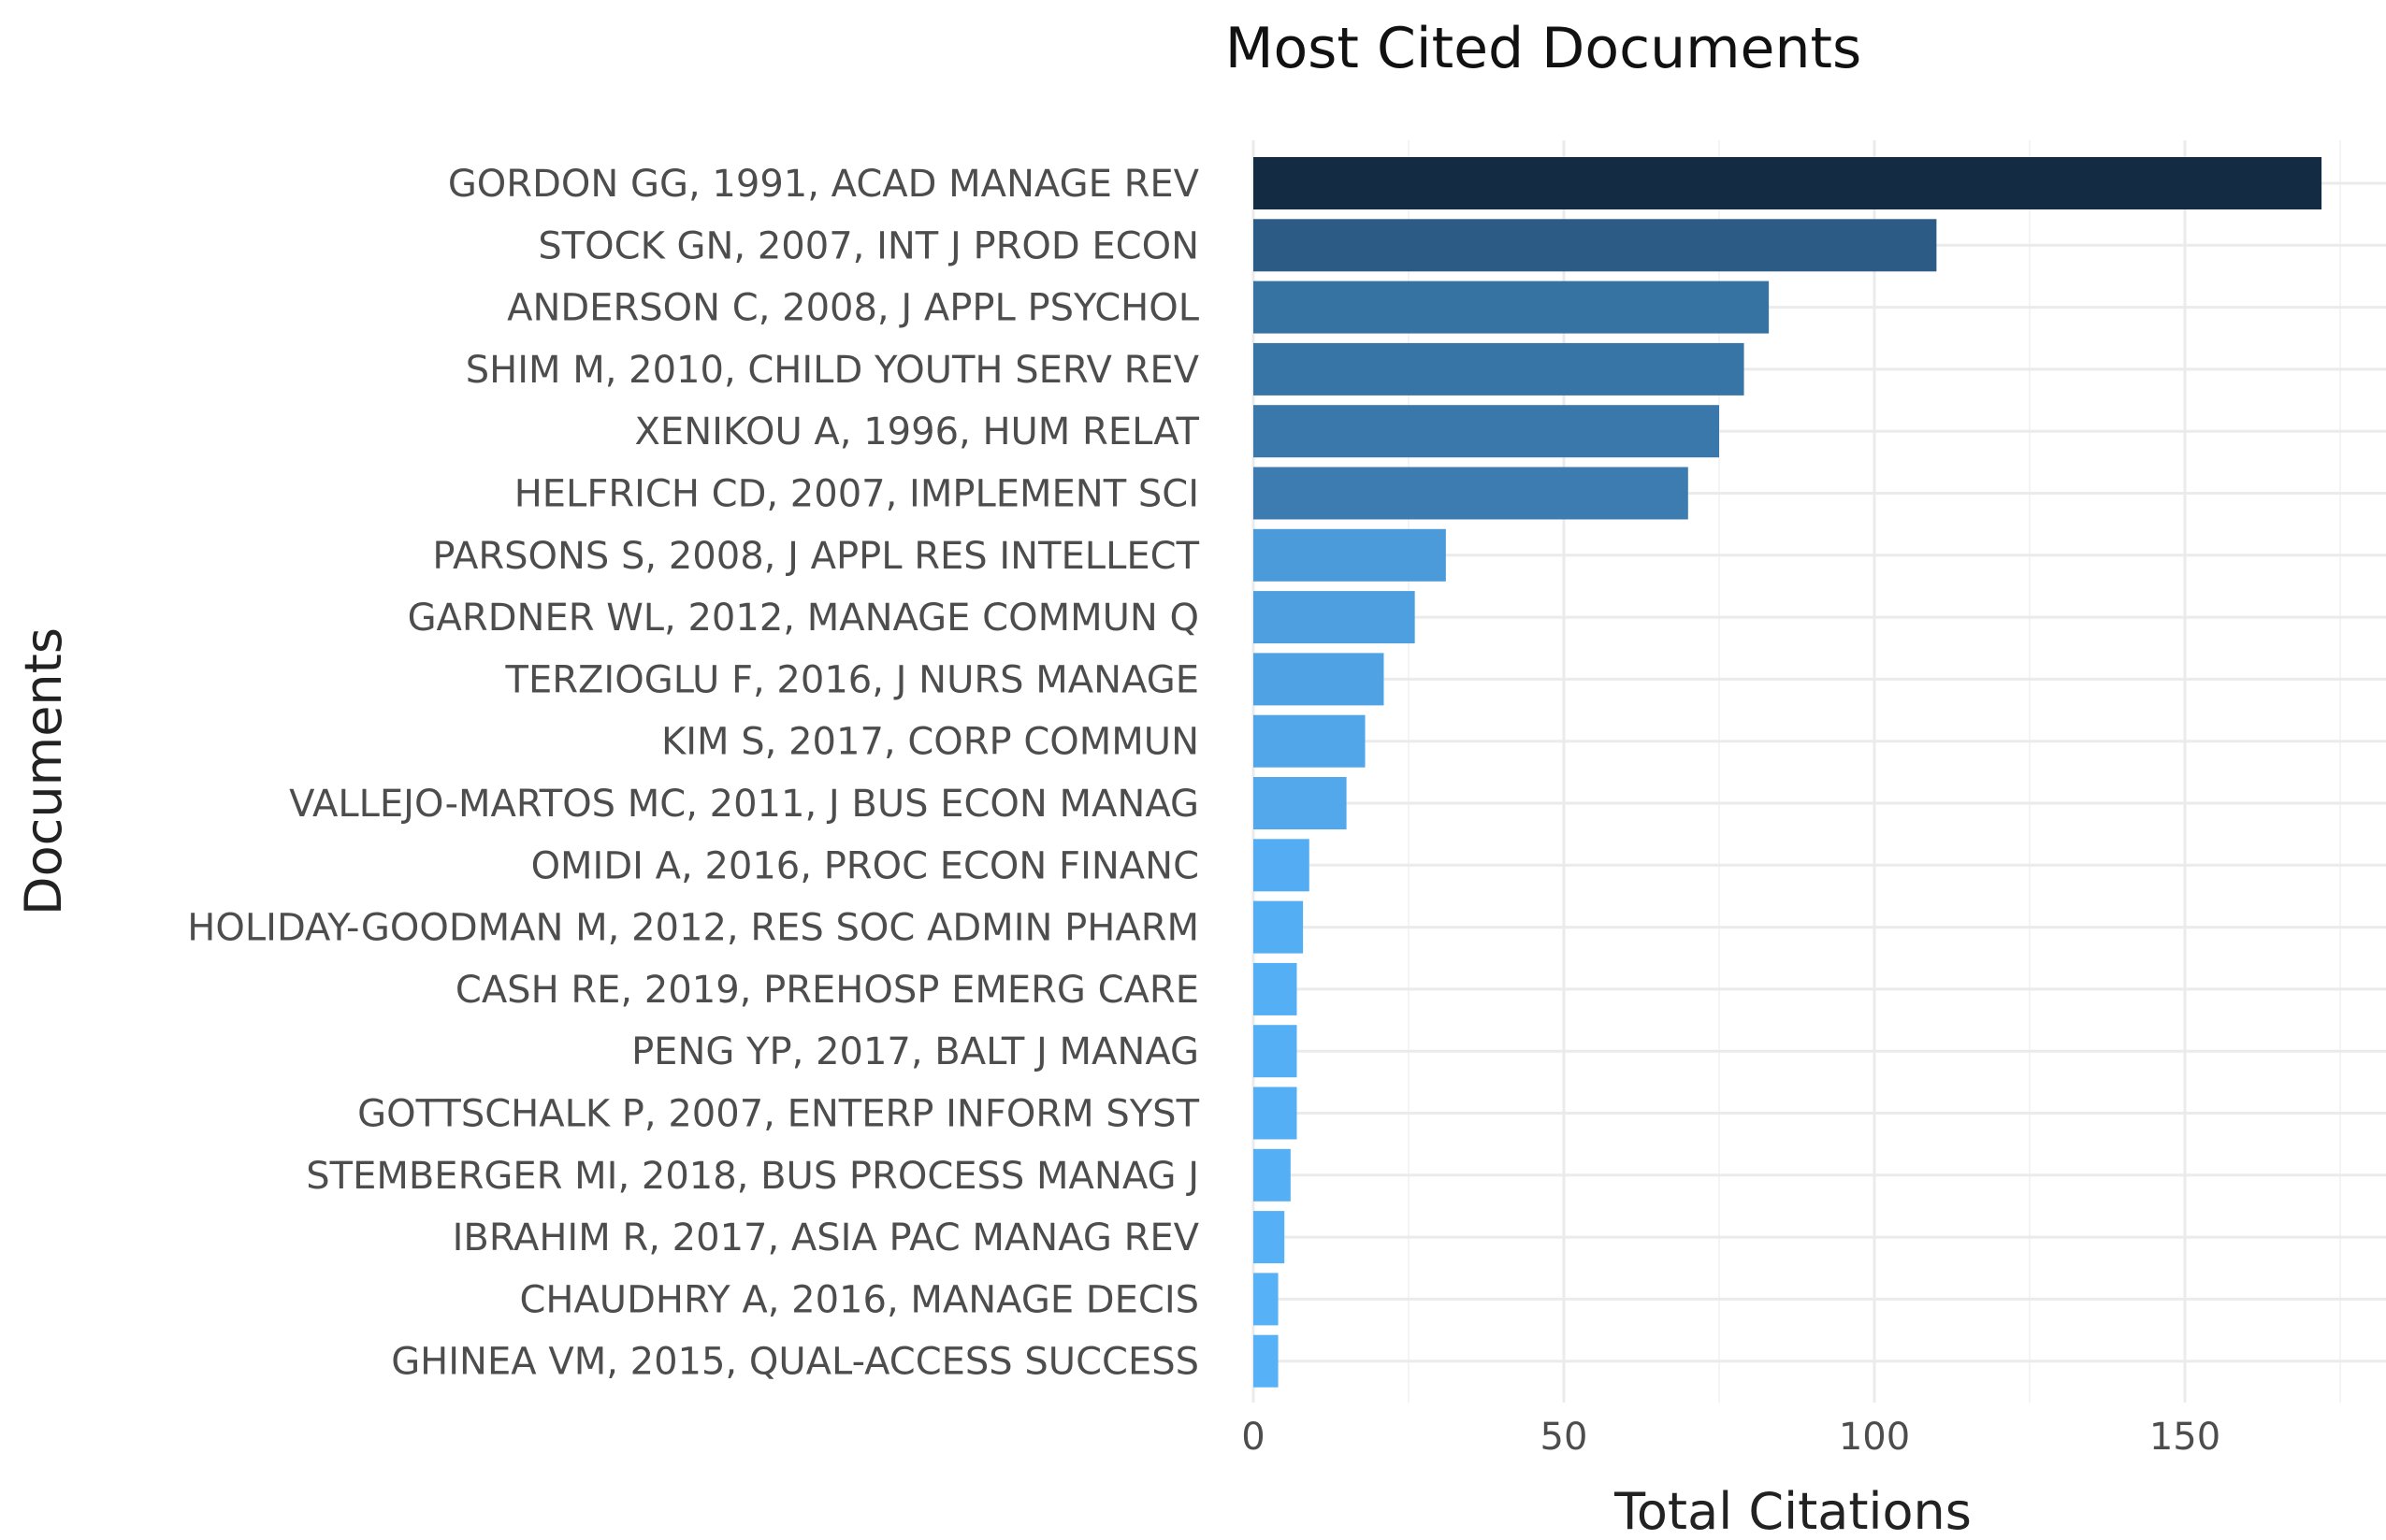 This screenshot has height=1540, width=2386. I want to click on category-label: CASH RE, 2019, PREHOSP EMERG CARE, so click(827, 990).